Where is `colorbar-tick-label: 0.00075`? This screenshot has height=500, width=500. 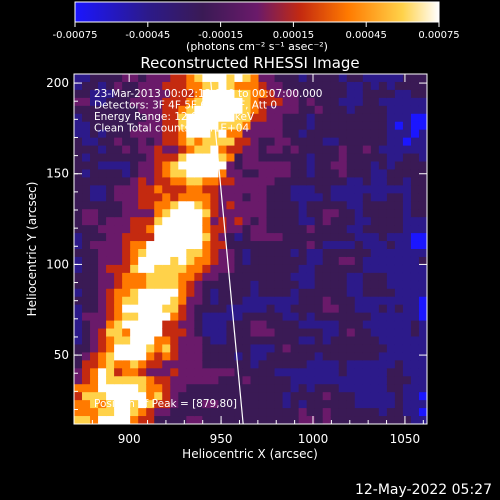 colorbar-tick-label: 0.00075 is located at coordinates (438, 35).